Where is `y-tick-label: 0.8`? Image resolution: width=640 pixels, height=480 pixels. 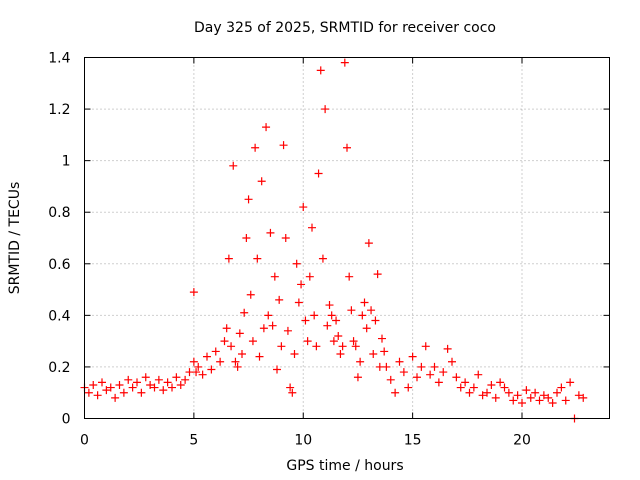
y-tick-label: 0.8 is located at coordinates (59, 213).